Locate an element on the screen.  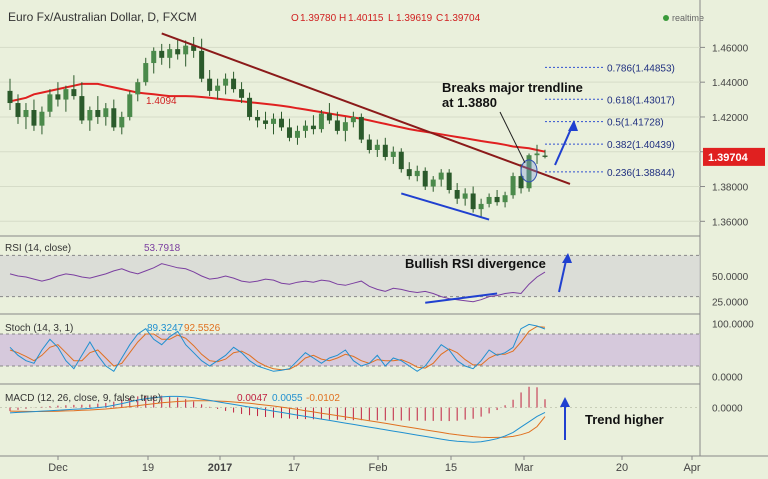
macd-pane is located at coordinates (350, 414).